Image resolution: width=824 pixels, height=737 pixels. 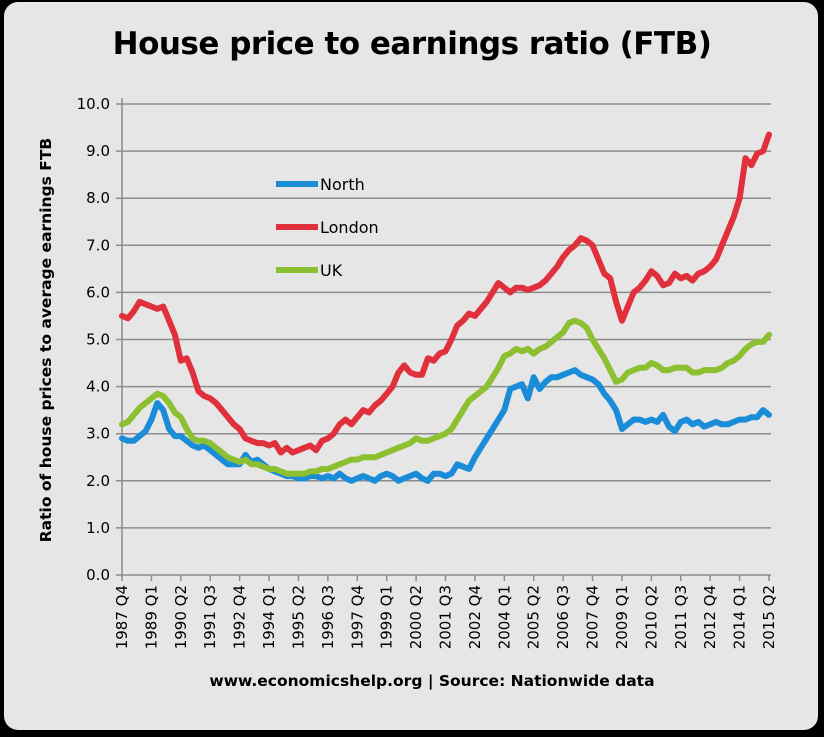 I want to click on x-tick-label: 1990 Q2, so click(x=181, y=617).